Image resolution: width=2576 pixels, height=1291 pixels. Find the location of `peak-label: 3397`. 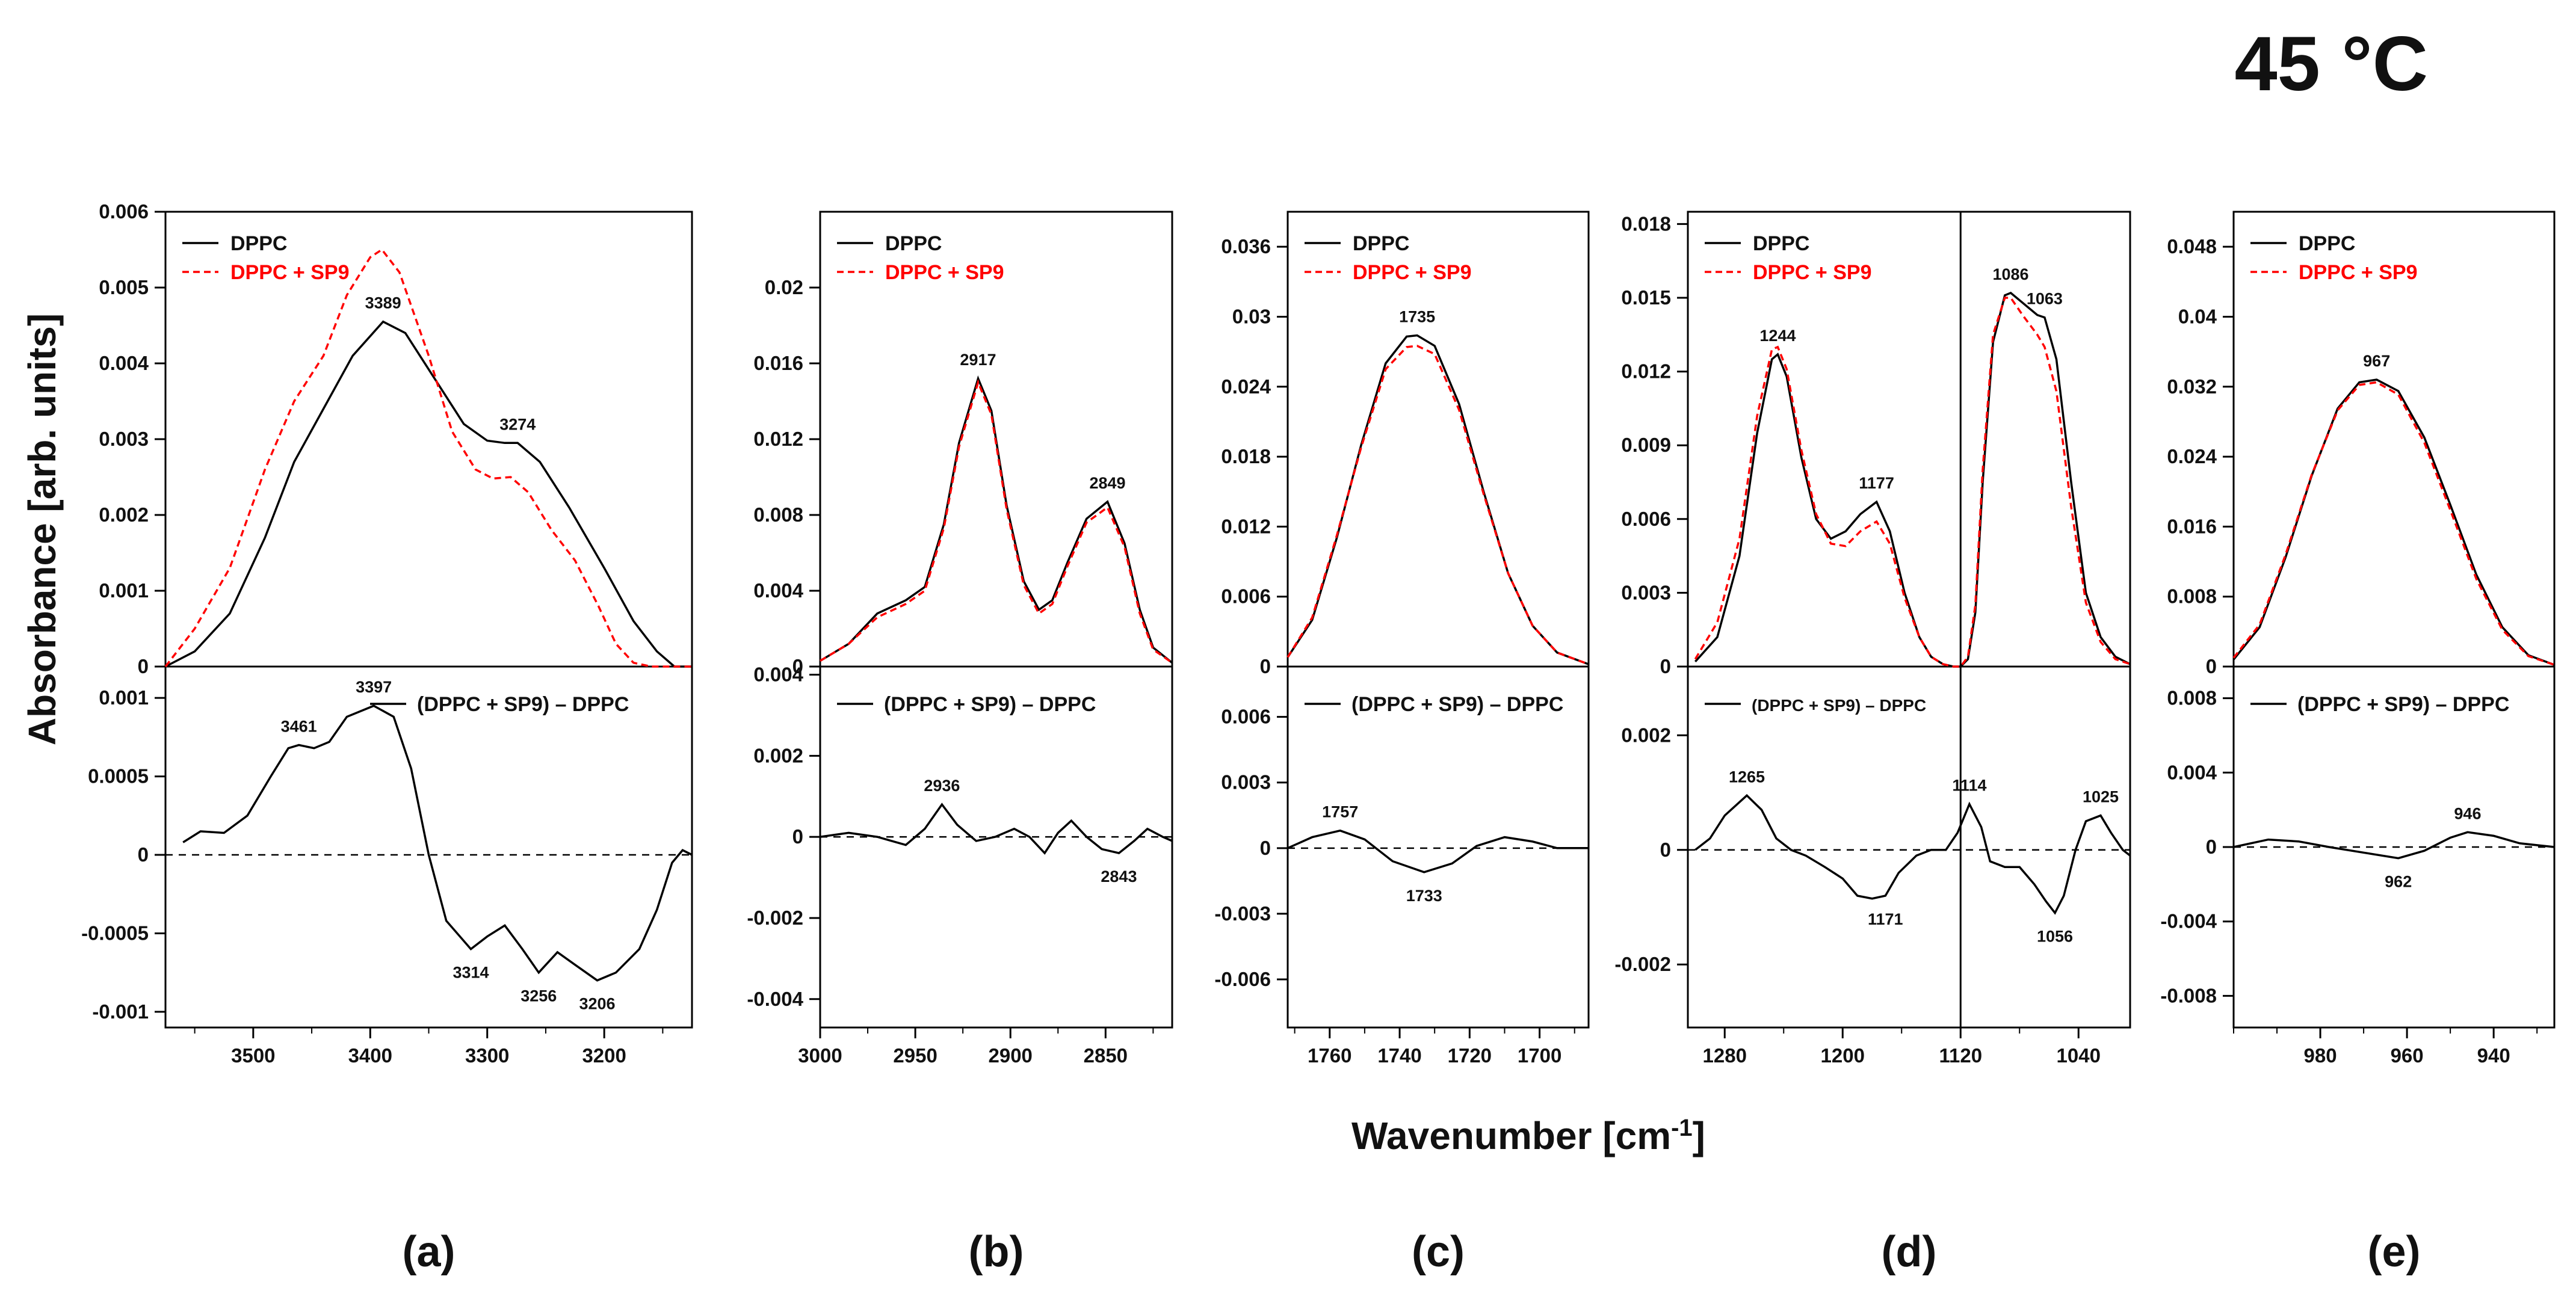

peak-label: 3397 is located at coordinates (374, 687).